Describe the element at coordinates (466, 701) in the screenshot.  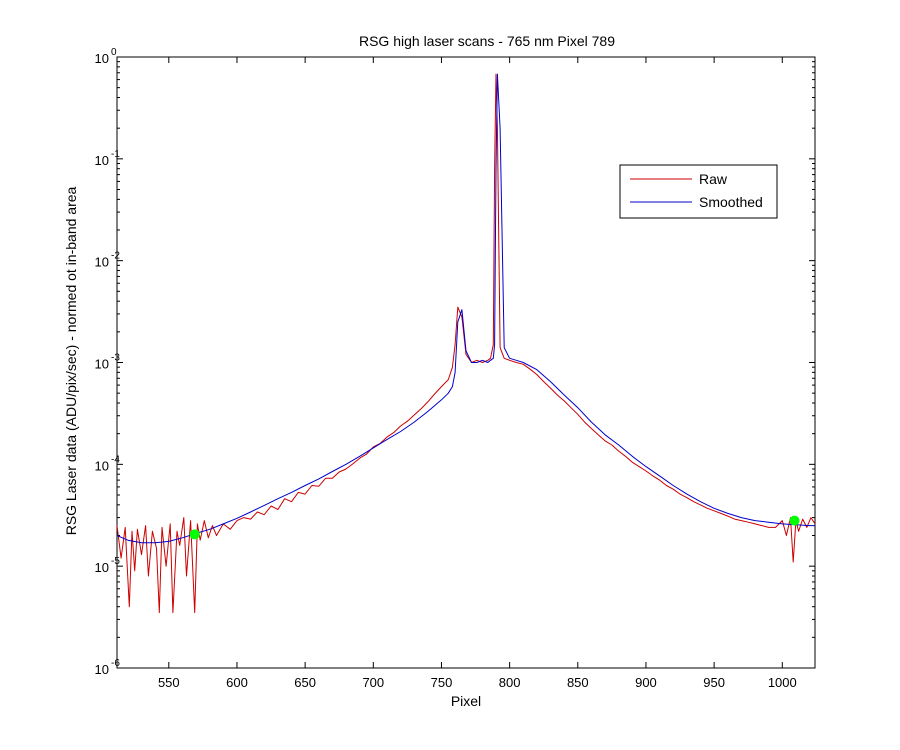
I see `x-axis-label: Pixel` at that location.